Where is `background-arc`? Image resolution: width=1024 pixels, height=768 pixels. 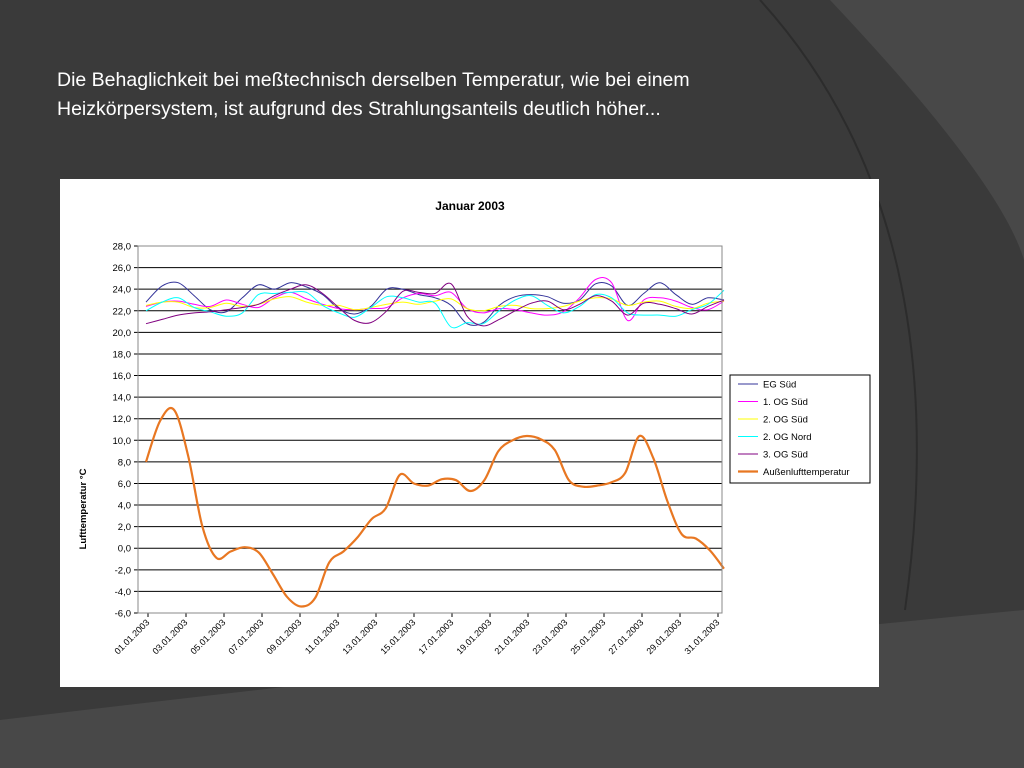
background-arc is located at coordinates (838, 305).